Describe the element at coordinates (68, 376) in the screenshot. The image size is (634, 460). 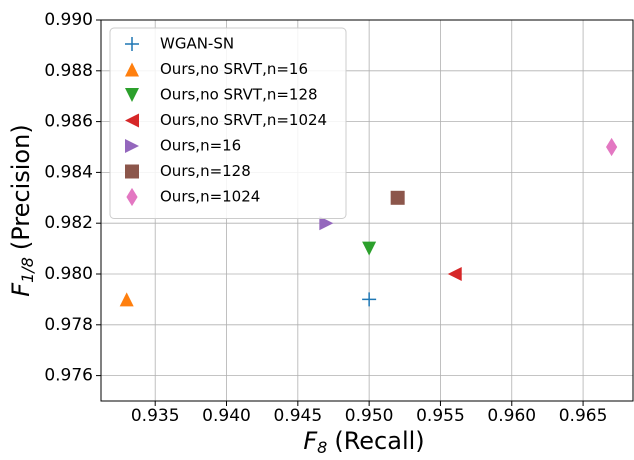
I see `y-tick-label: 0.976` at that location.